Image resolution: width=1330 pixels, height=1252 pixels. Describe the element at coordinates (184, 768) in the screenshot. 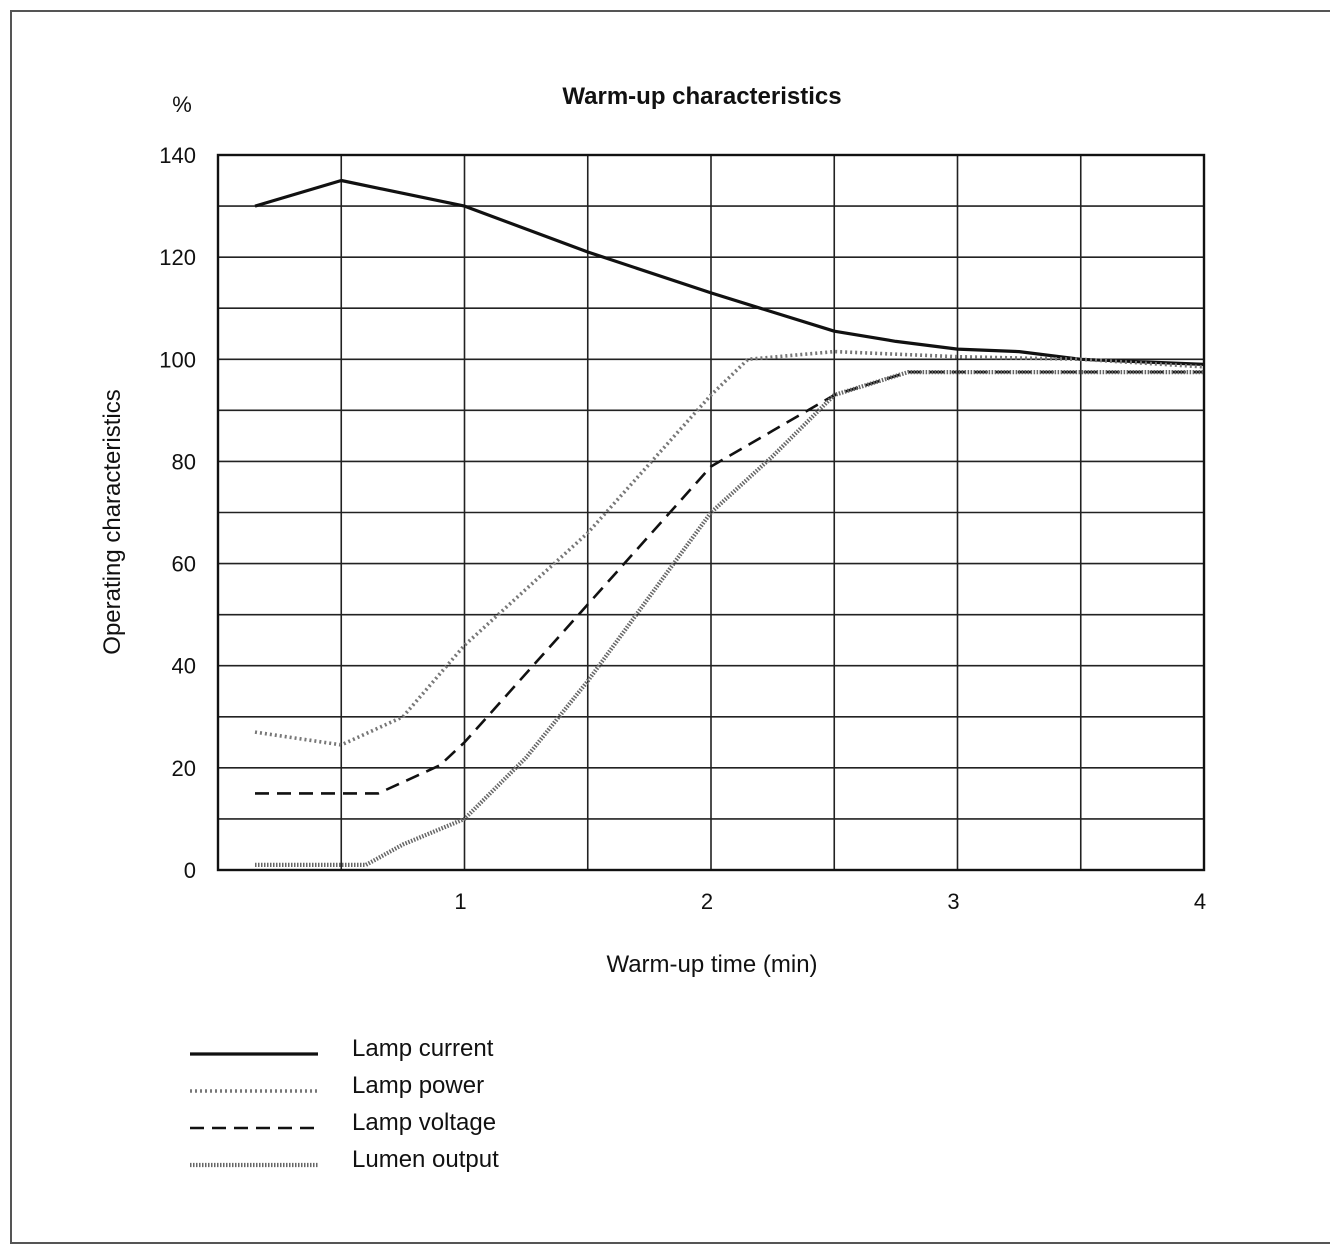

I see `y-tick-label: 20` at that location.